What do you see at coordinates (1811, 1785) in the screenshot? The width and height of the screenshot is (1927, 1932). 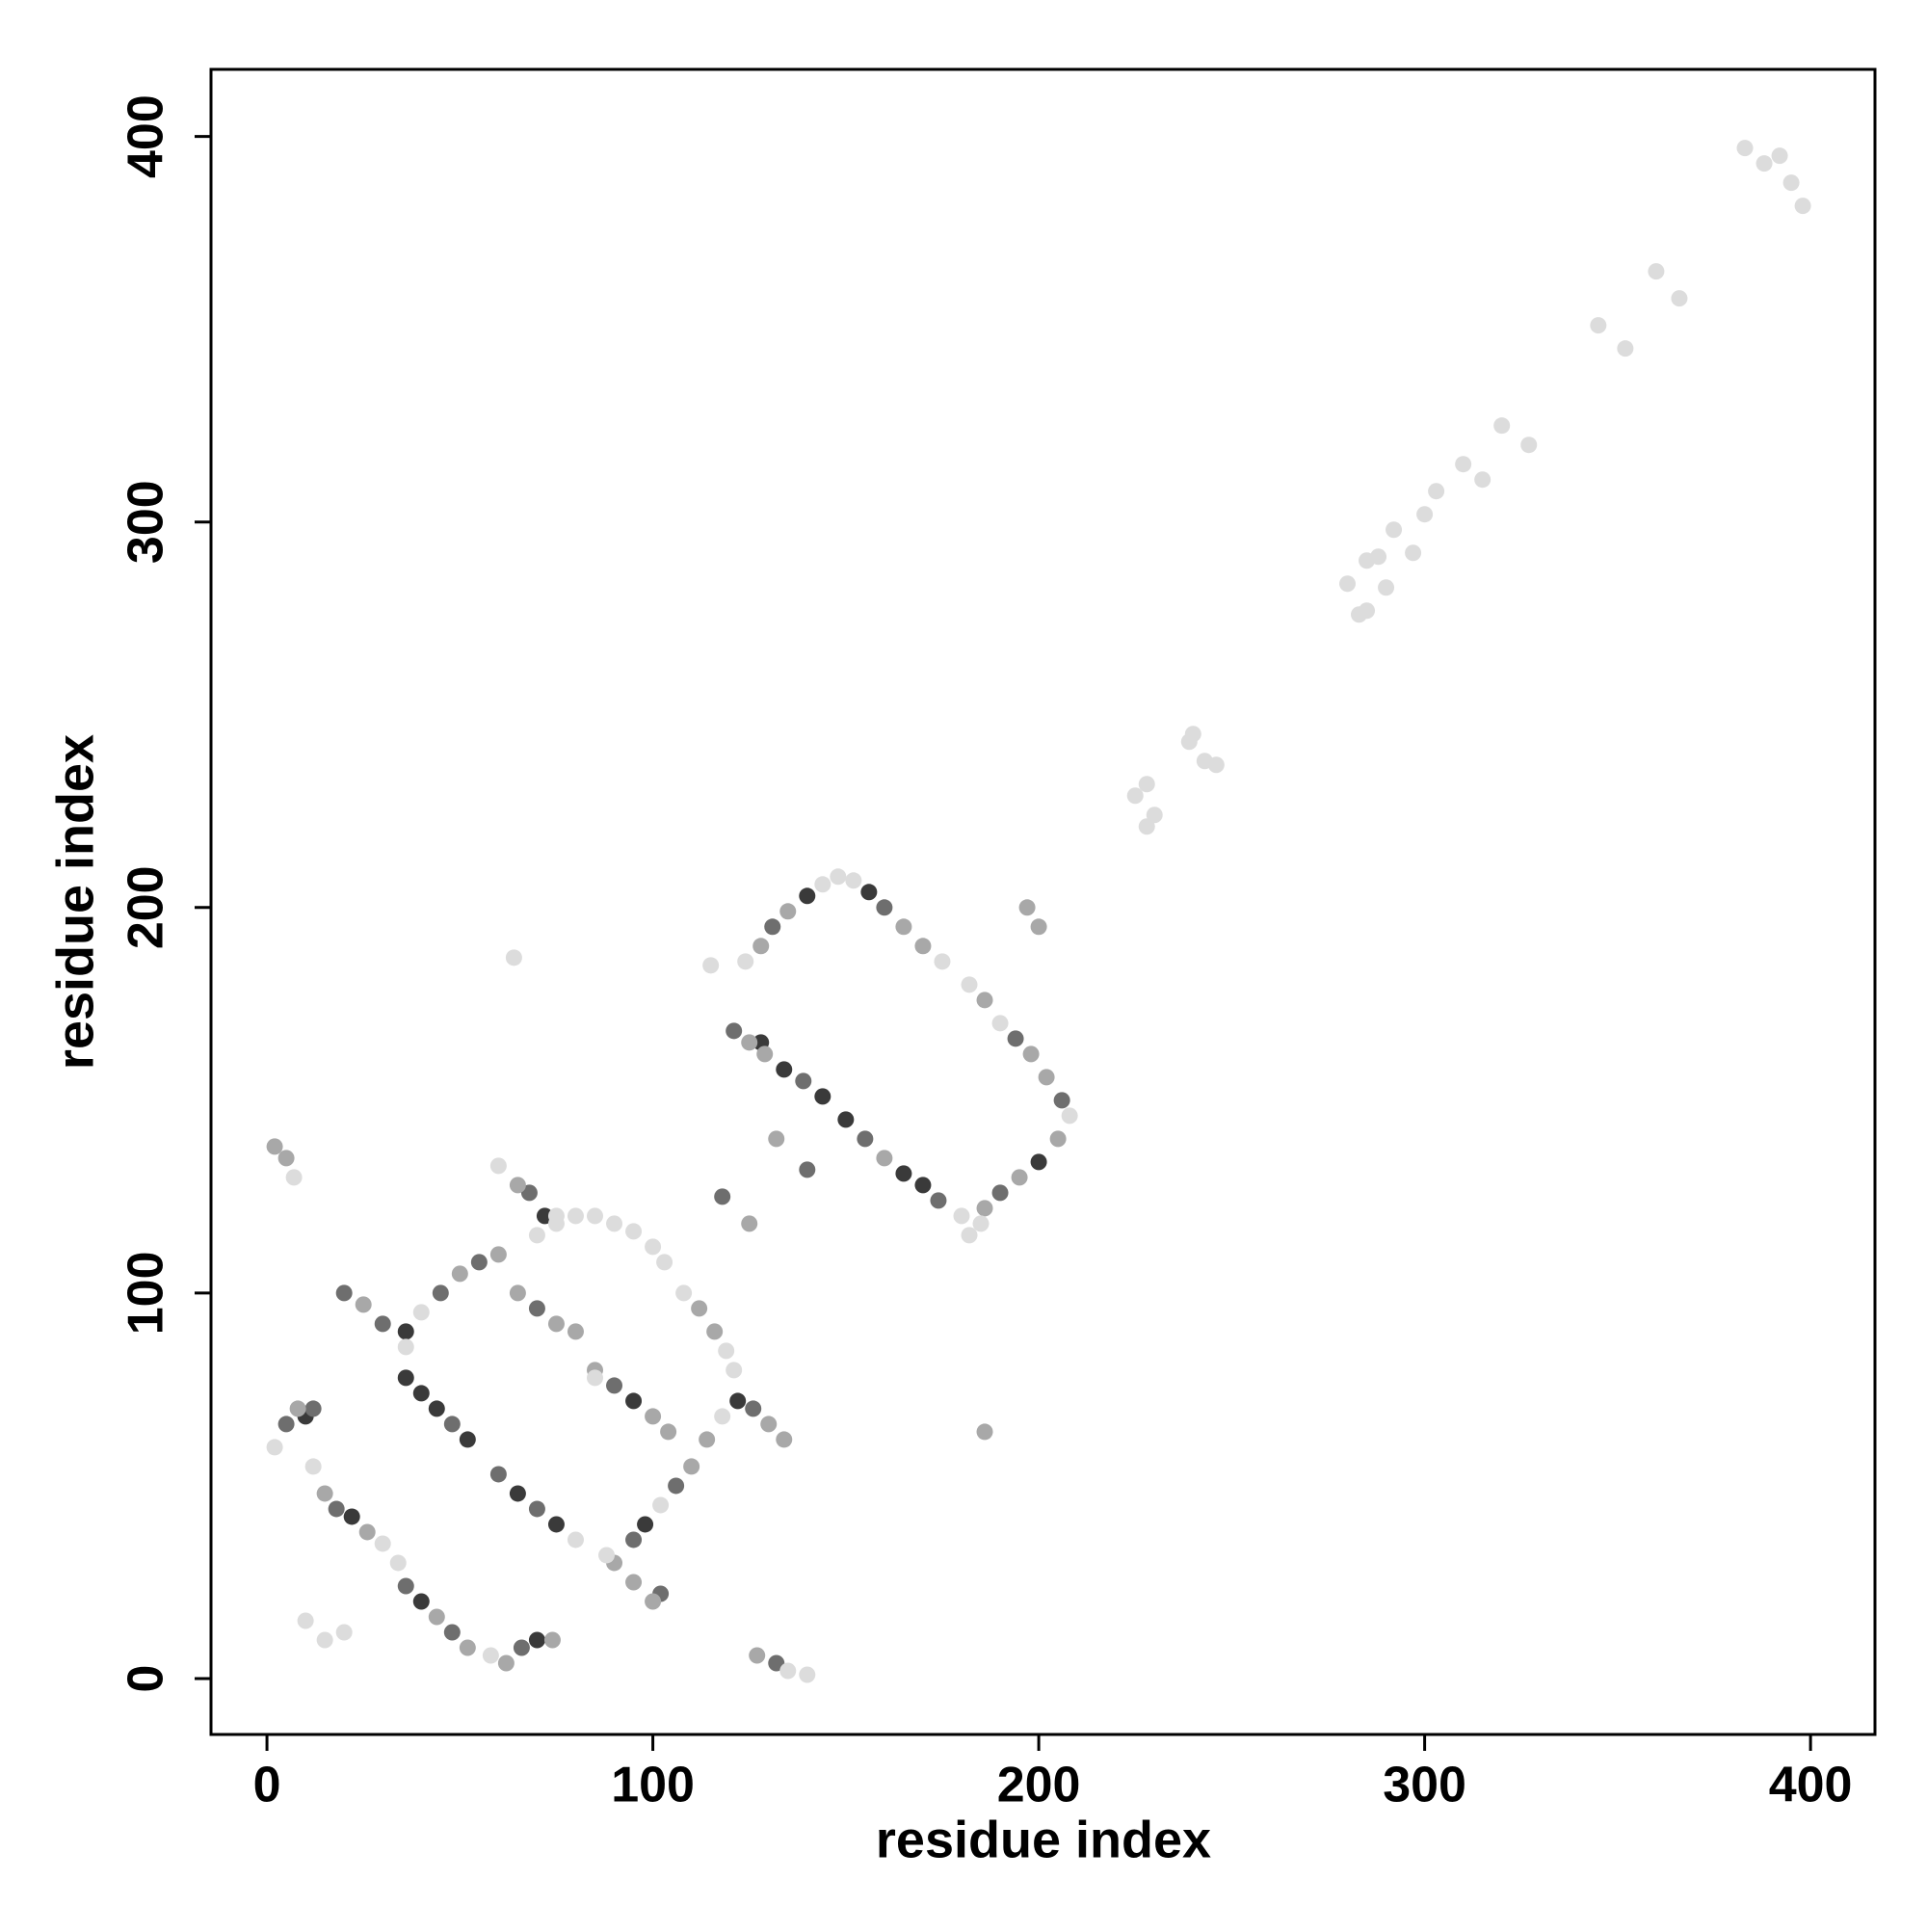 I see `x-tick-label: 400` at bounding box center [1811, 1785].